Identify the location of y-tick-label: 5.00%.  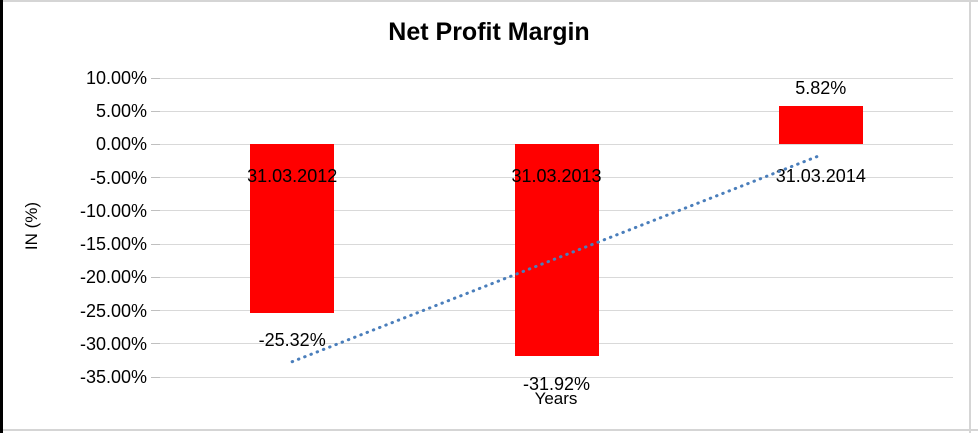
(121, 111).